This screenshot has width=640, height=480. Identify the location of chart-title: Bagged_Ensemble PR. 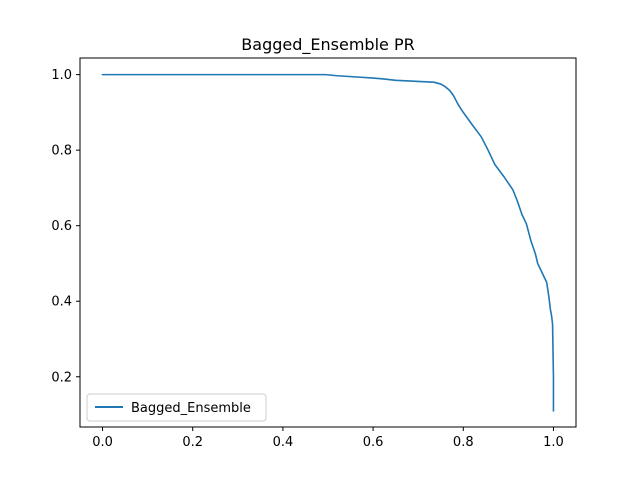
(327, 45).